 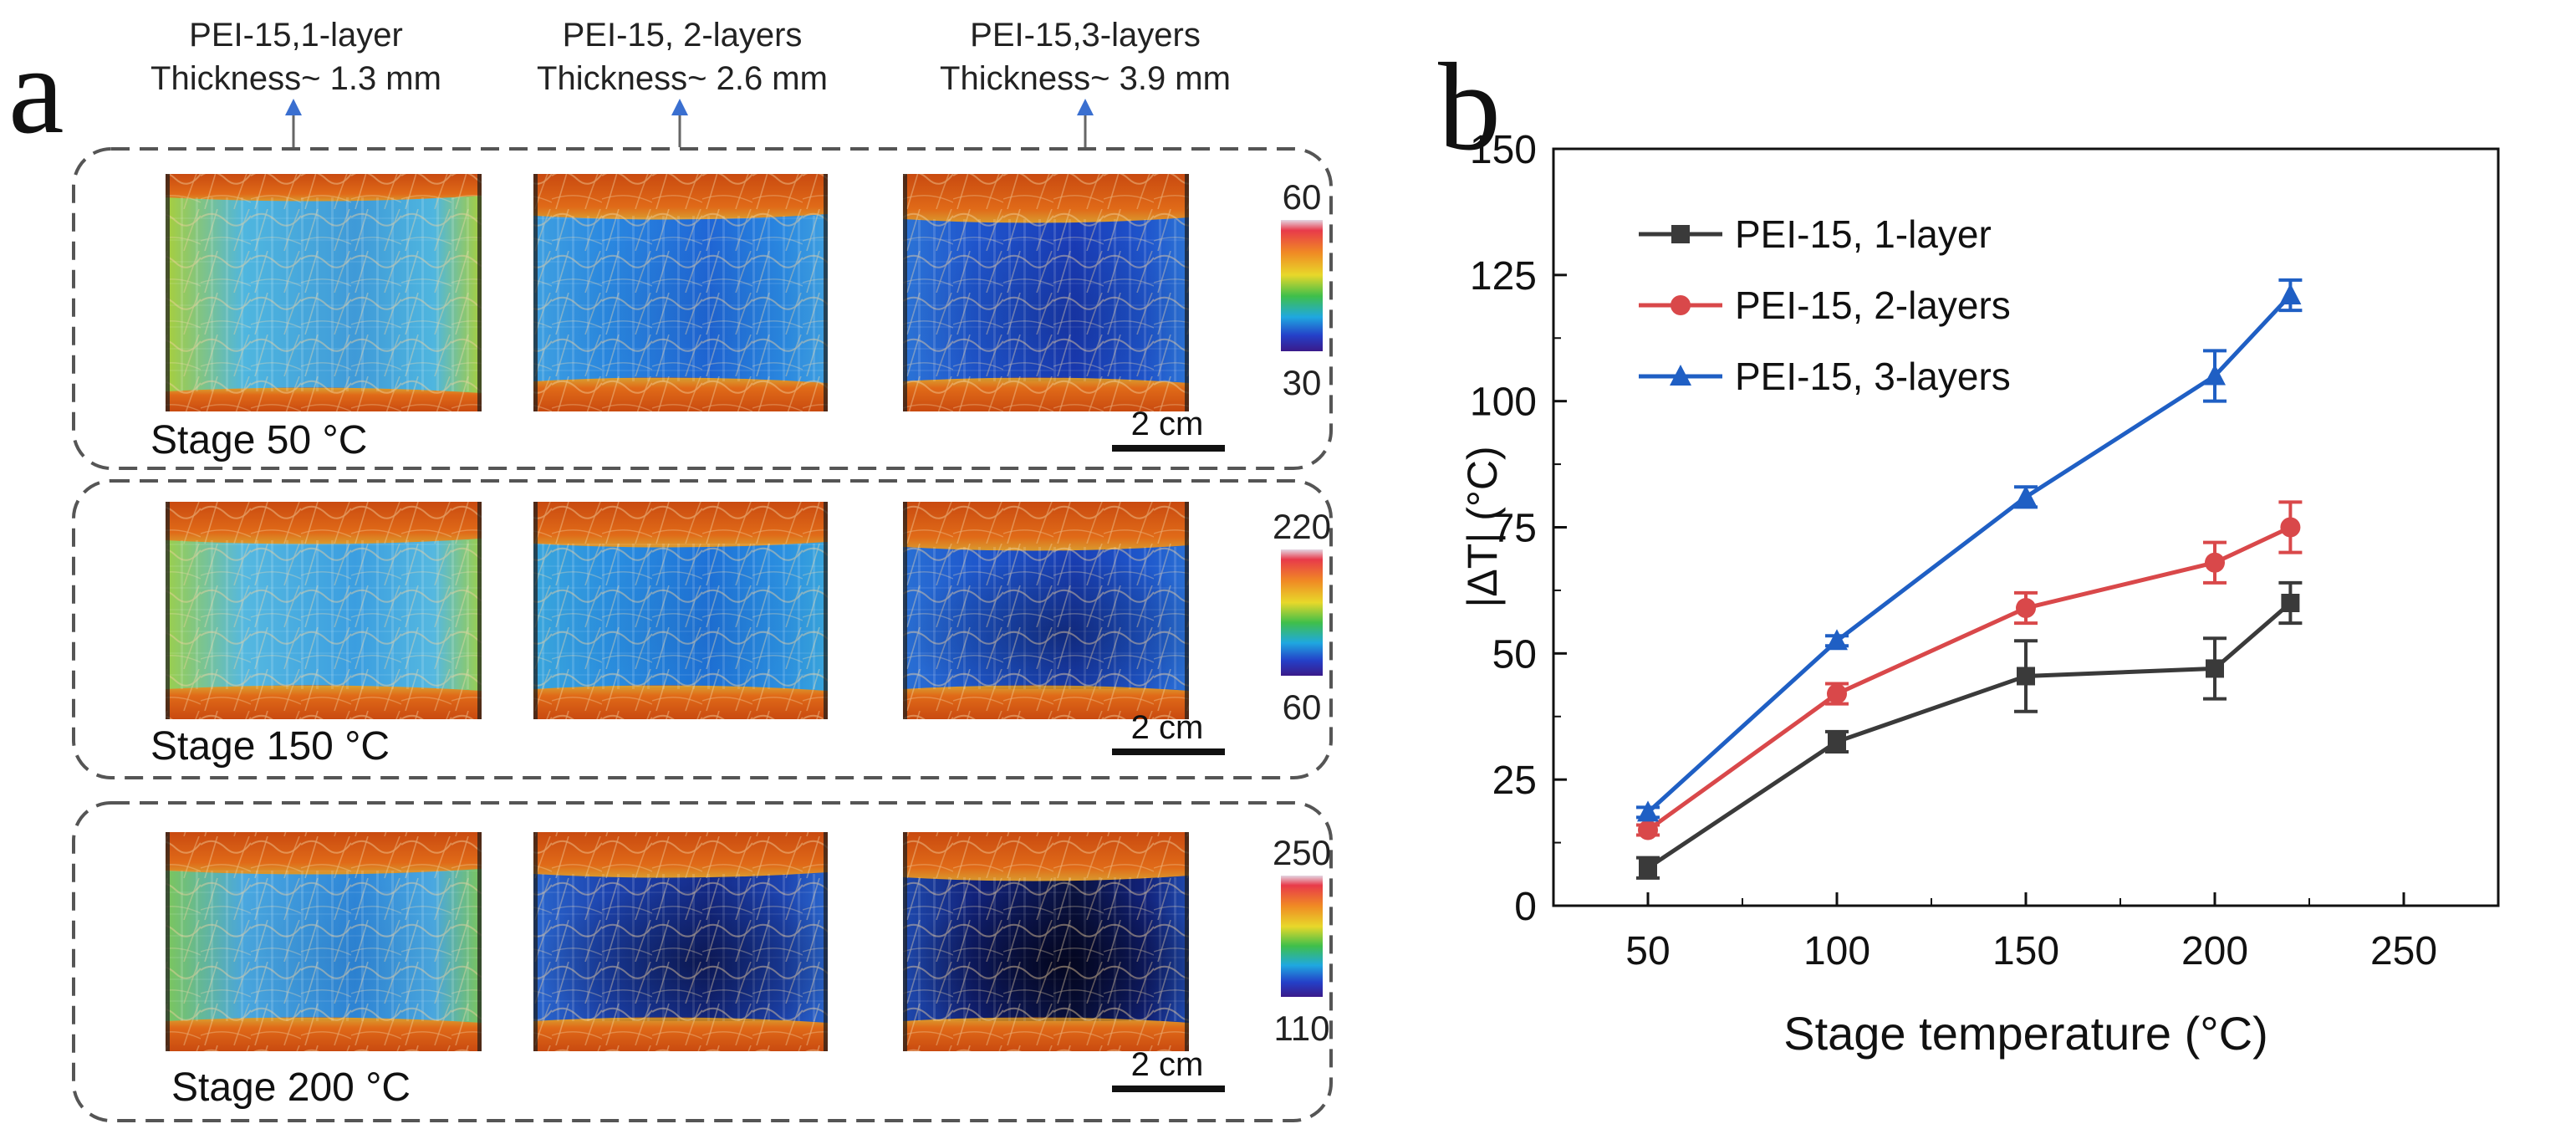 I want to click on colorbar-max-label: 60, so click(x=1303, y=197).